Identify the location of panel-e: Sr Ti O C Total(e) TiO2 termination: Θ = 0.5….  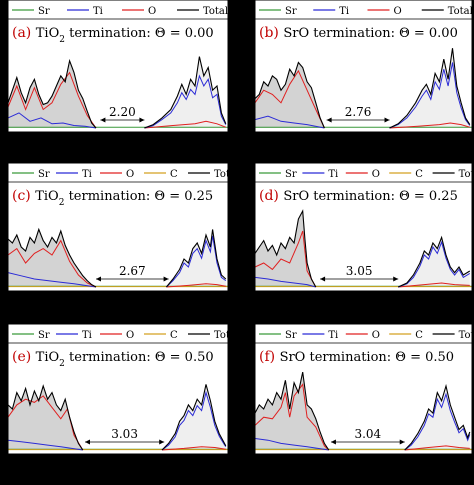
(123, 389).